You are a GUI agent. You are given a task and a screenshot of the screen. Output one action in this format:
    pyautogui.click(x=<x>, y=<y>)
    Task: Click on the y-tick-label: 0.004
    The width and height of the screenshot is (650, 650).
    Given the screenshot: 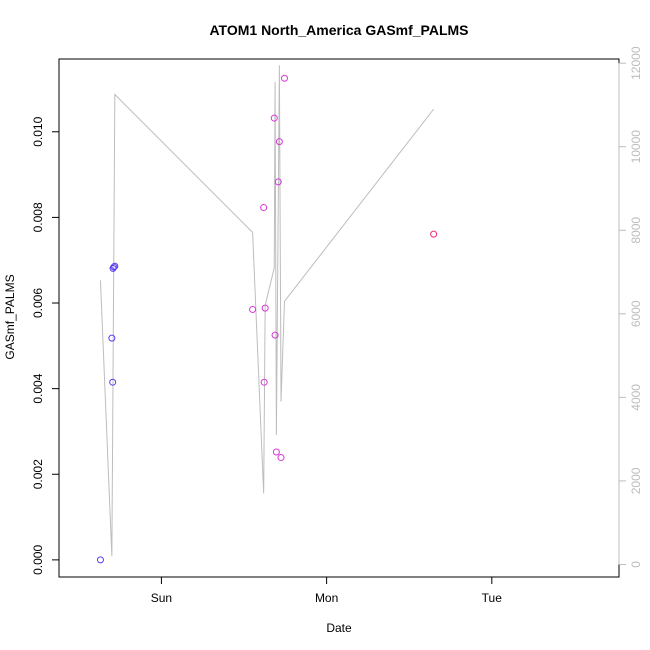 What is the action you would take?
    pyautogui.click(x=38, y=388)
    